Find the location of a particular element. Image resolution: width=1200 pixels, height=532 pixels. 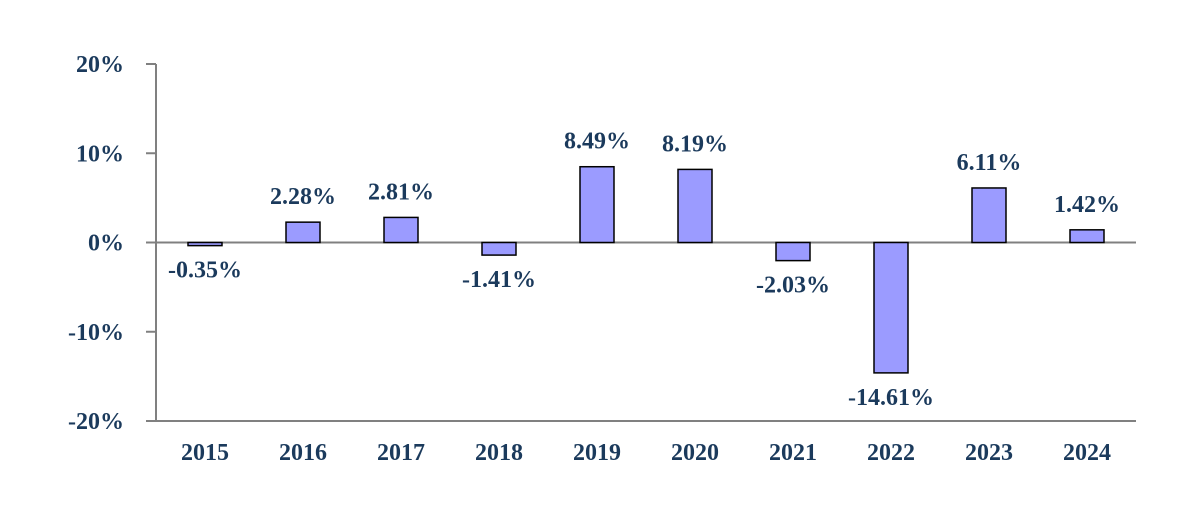

data-label-2020: 8.19% is located at coordinates (695, 144).